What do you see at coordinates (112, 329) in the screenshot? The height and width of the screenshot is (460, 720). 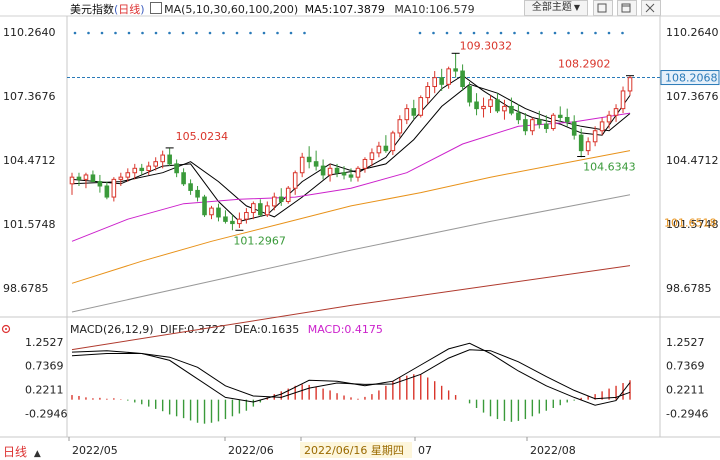 I see `macd-settings: MACD(26,12,9)` at bounding box center [112, 329].